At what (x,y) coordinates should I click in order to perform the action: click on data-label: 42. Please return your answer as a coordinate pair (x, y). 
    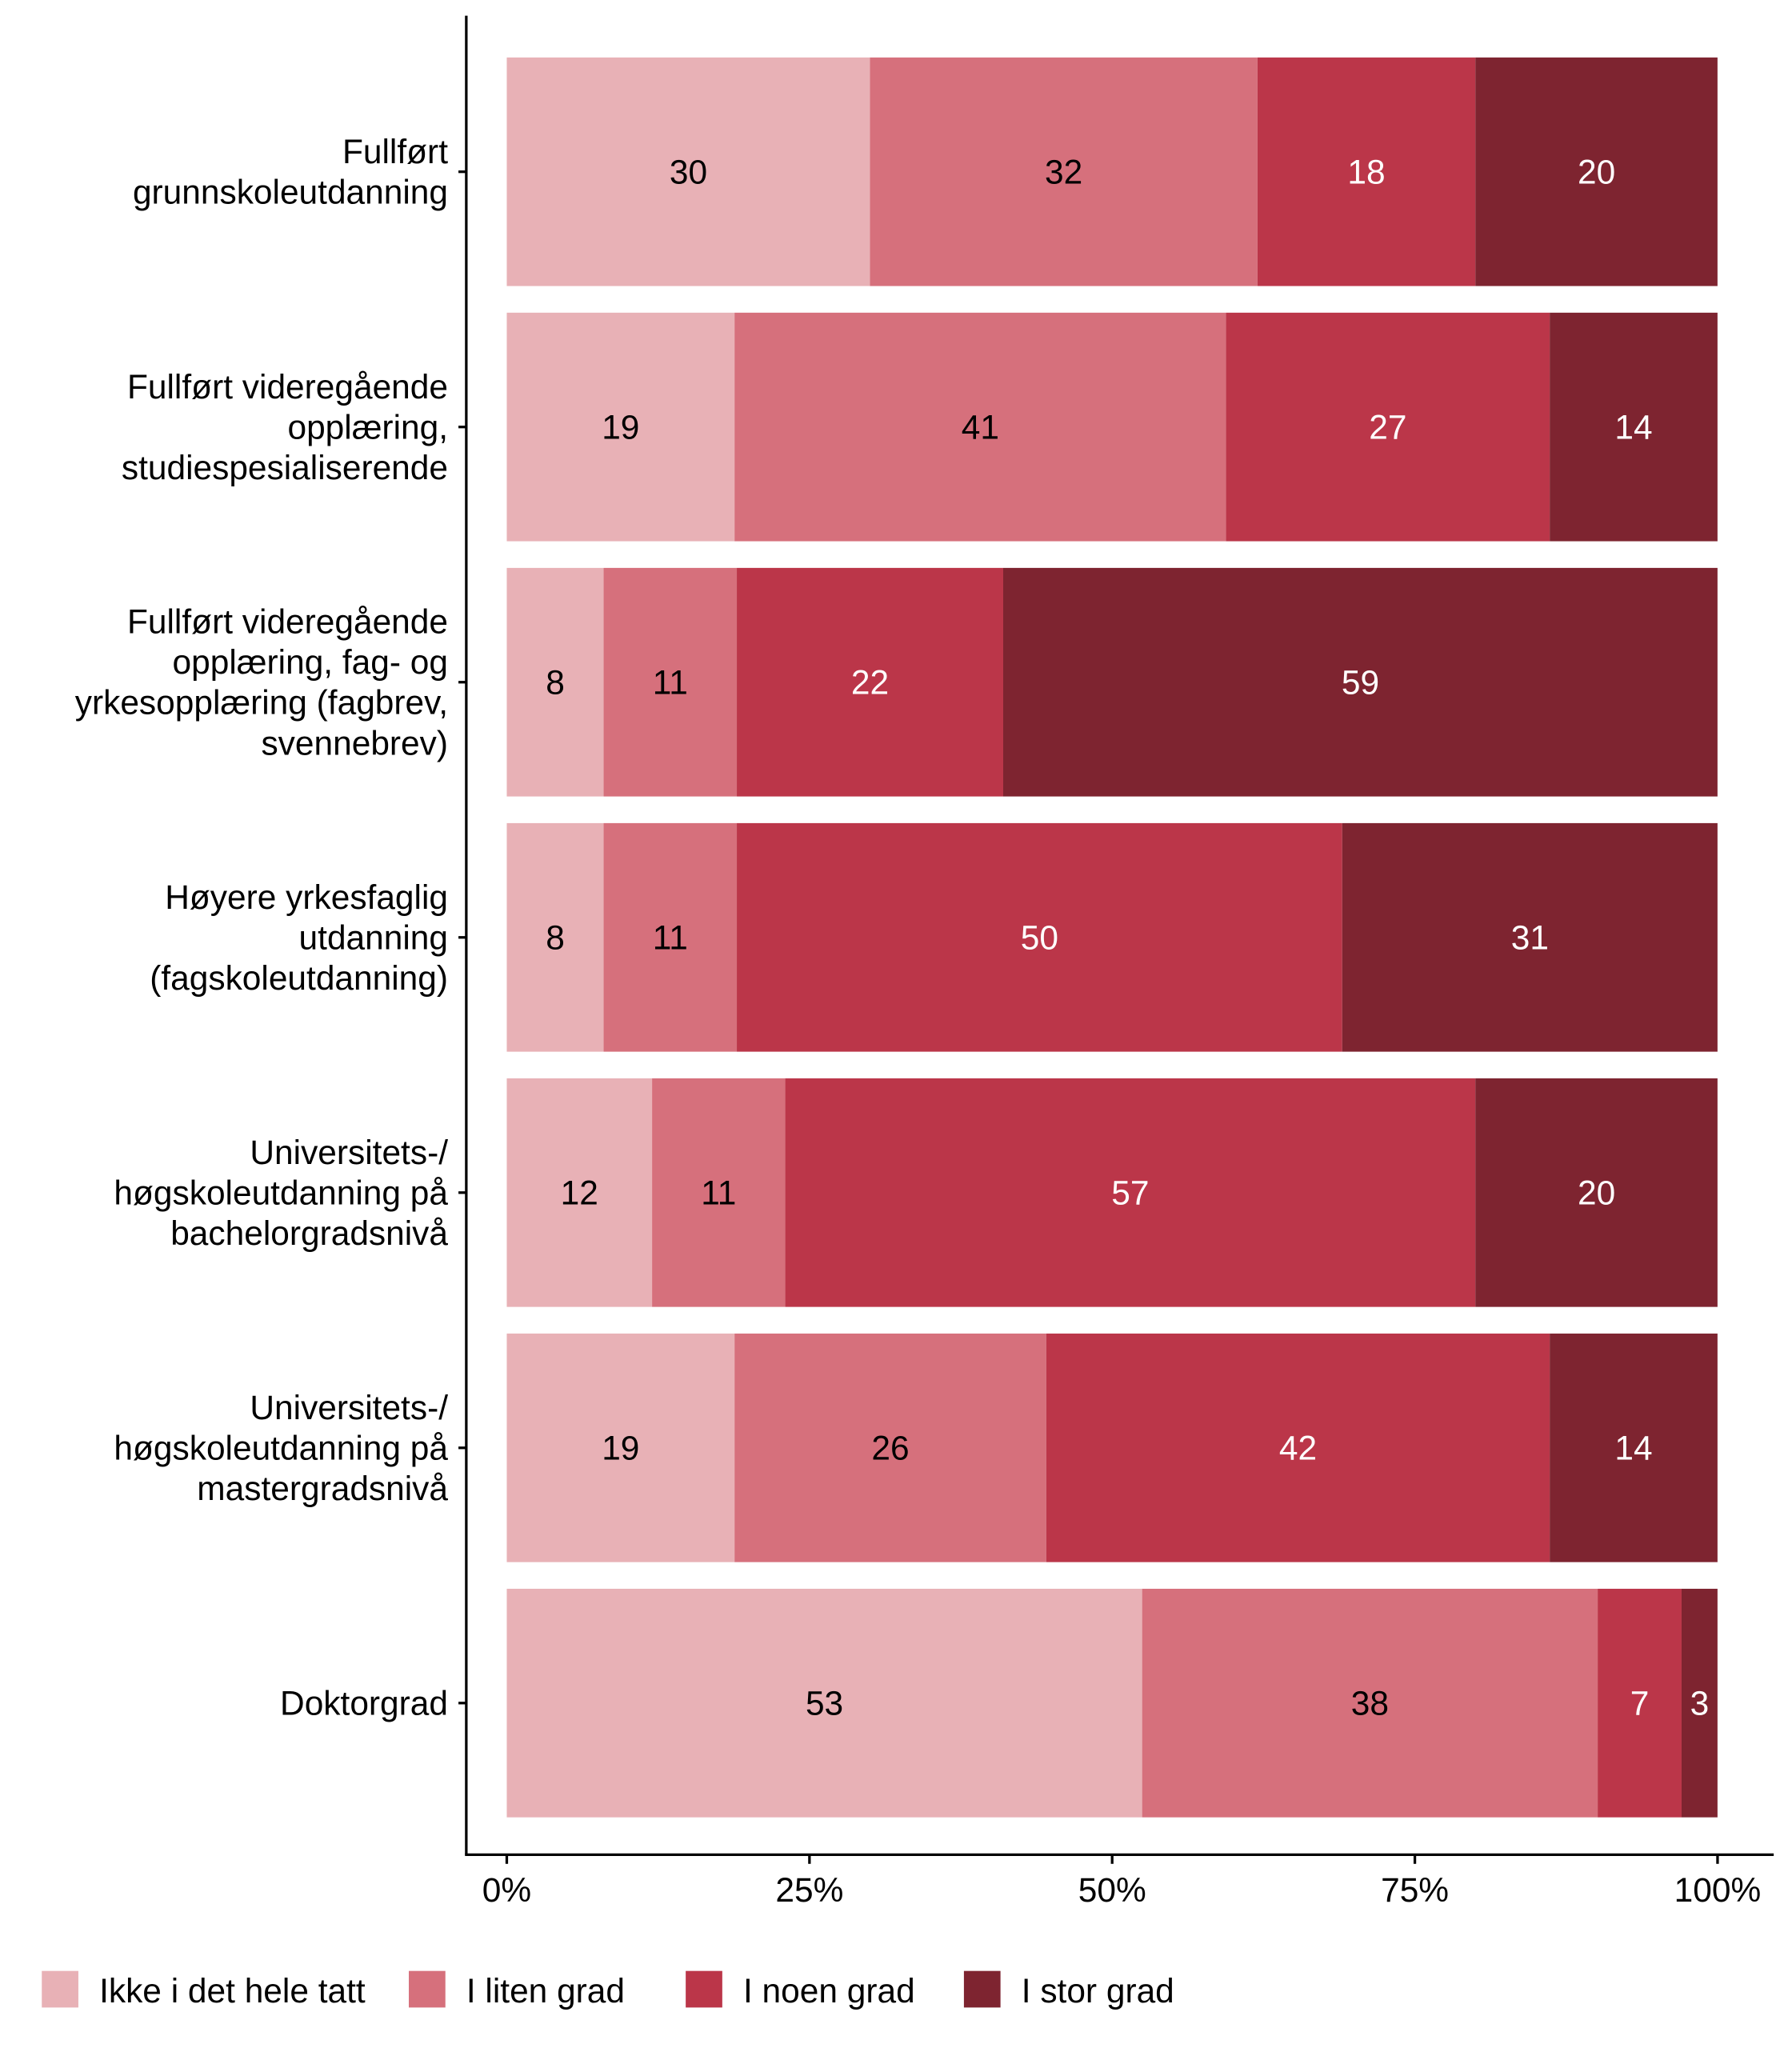
    Looking at the image, I should click on (1298, 1447).